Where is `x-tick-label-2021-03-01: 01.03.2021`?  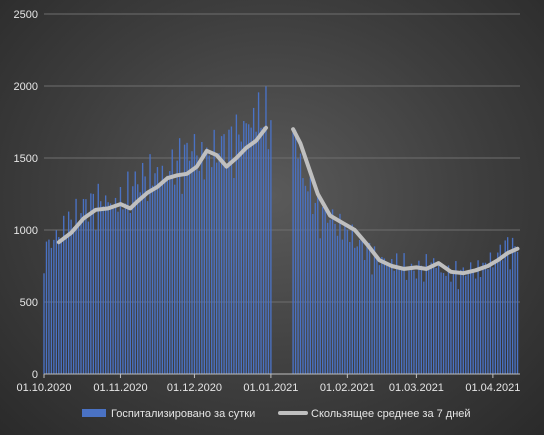
x-tick-label-2021-03-01: 01.03.2021 is located at coordinates (416, 388).